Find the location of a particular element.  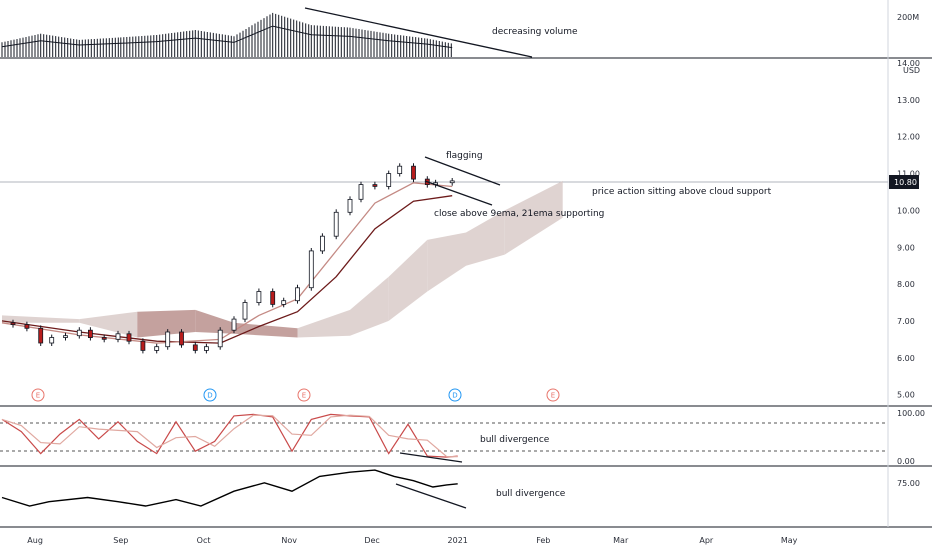

time-tick: Feb is located at coordinates (543, 540).